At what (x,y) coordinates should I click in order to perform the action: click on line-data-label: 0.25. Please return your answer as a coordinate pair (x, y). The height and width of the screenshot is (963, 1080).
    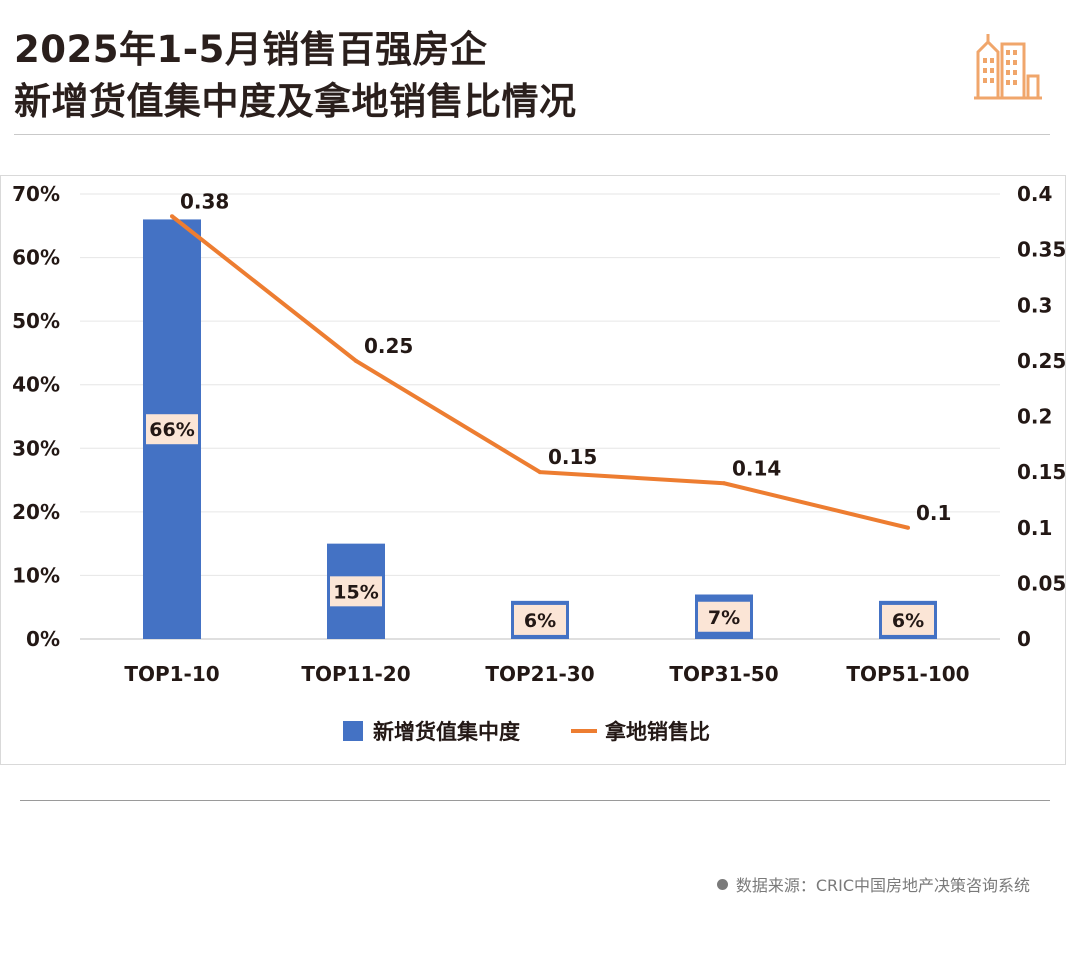
    Looking at the image, I should click on (388, 346).